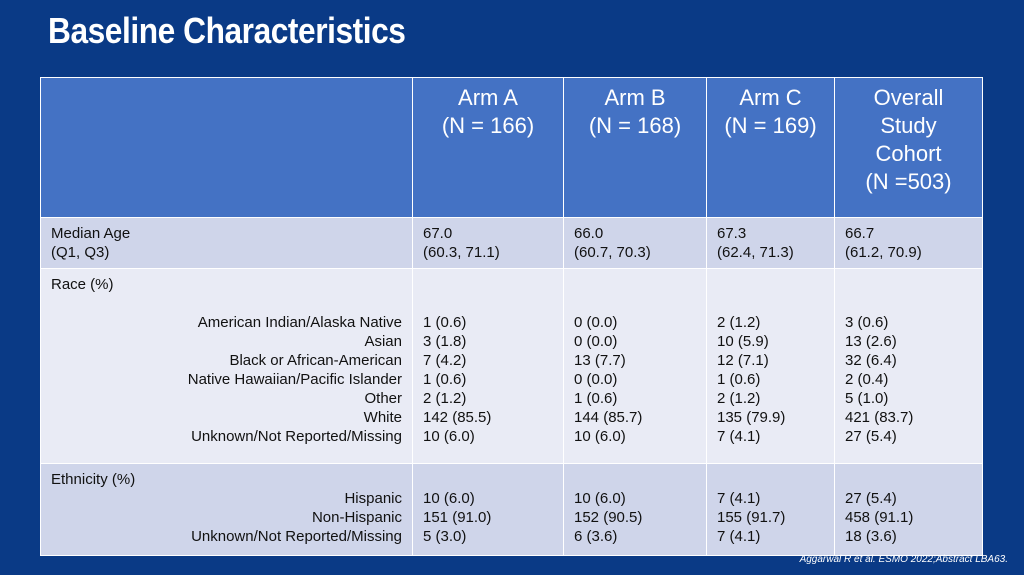  What do you see at coordinates (488, 243) in the screenshot?
I see `age-arm-a: 67.0 (60.3, 71.1)` at bounding box center [488, 243].